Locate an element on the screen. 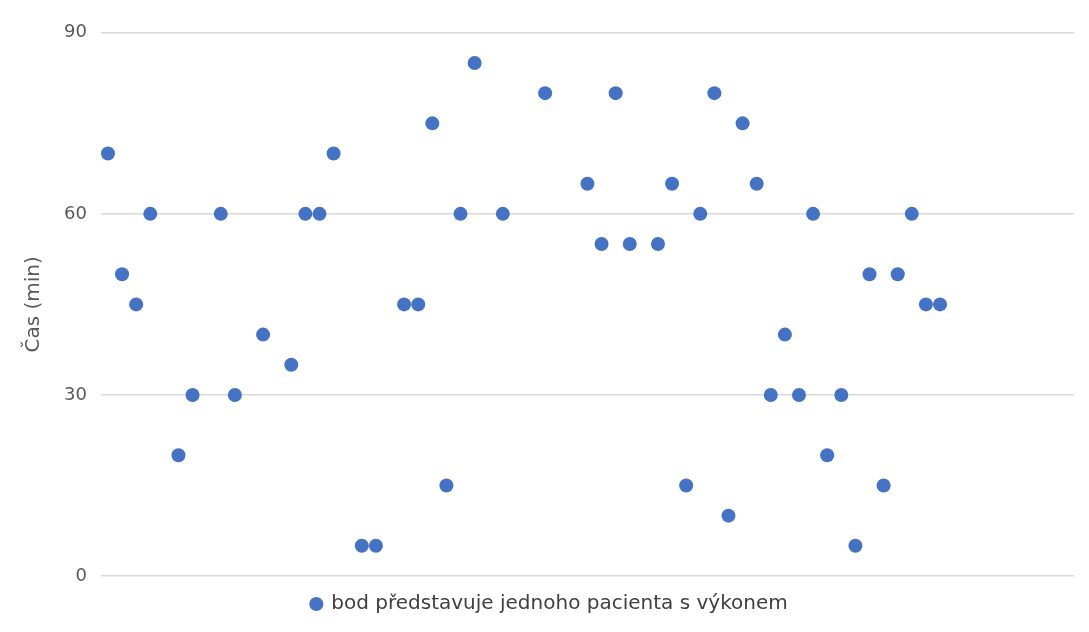  y-tick-label: 30 is located at coordinates (75, 393).